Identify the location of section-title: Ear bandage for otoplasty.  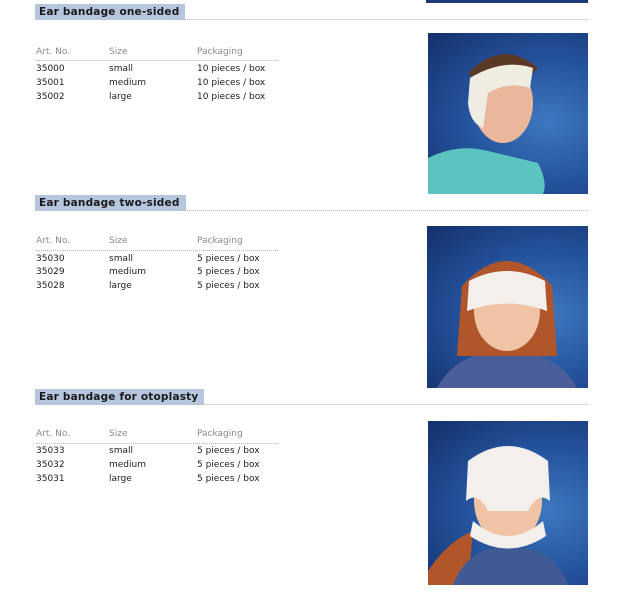
(120, 397).